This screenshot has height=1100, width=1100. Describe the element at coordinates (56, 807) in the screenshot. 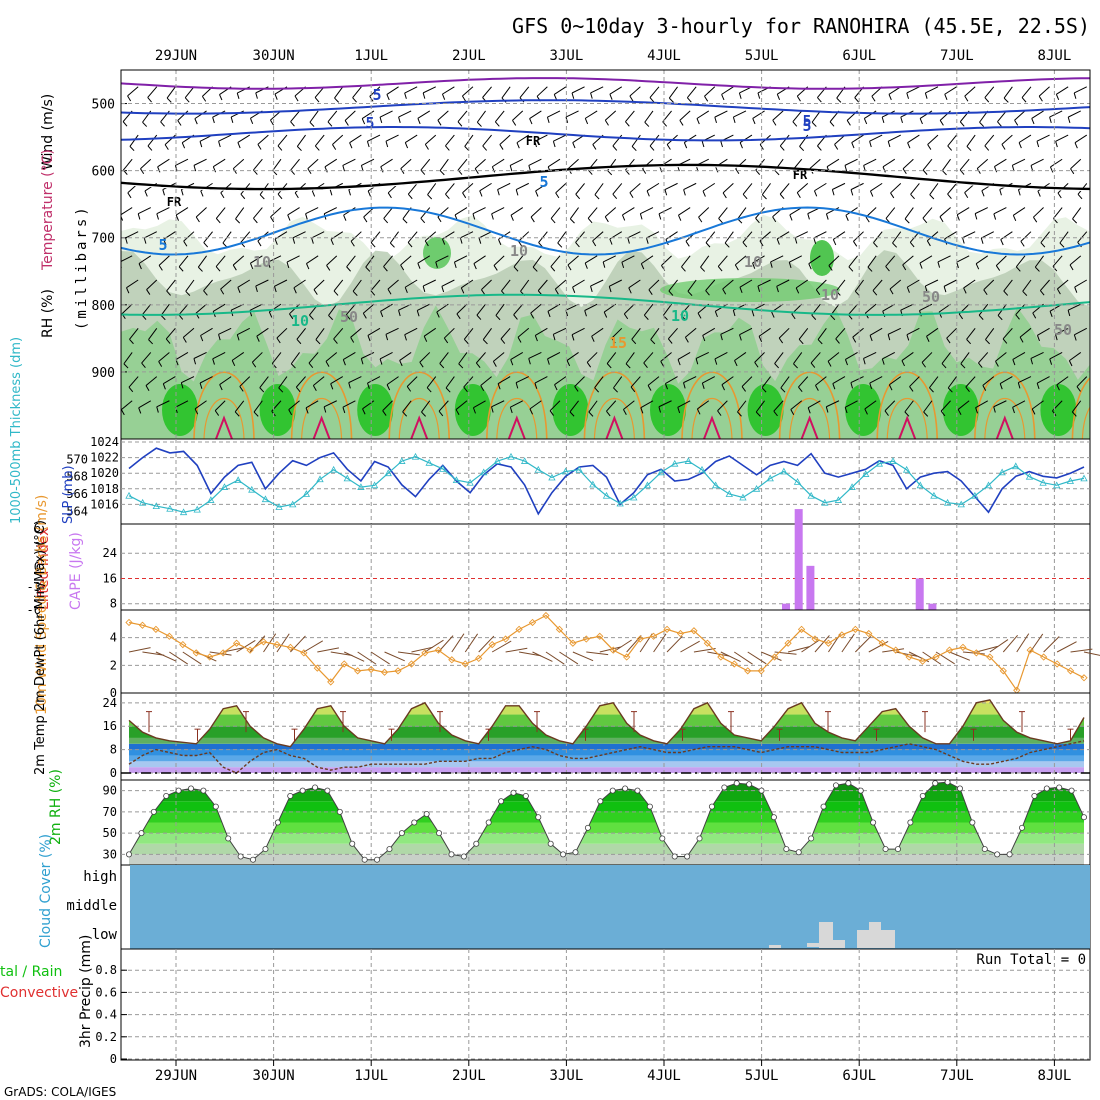

I see `ylabel-rh2m: 2m RH (%)` at that location.